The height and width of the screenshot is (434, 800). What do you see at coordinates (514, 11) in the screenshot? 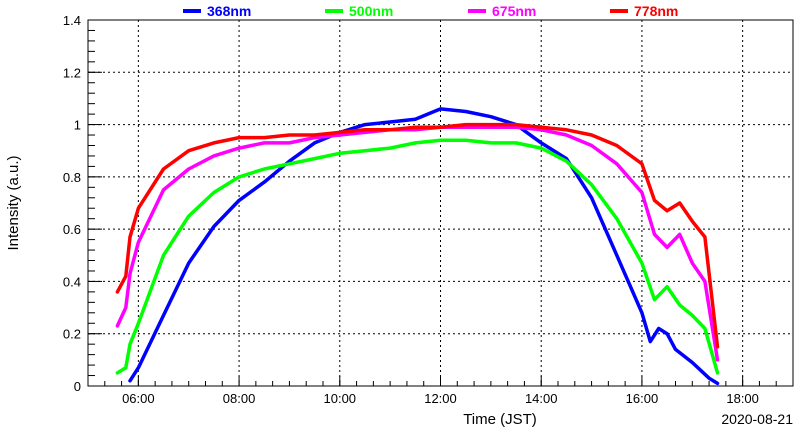
I see `legend-label: 675nm` at bounding box center [514, 11].